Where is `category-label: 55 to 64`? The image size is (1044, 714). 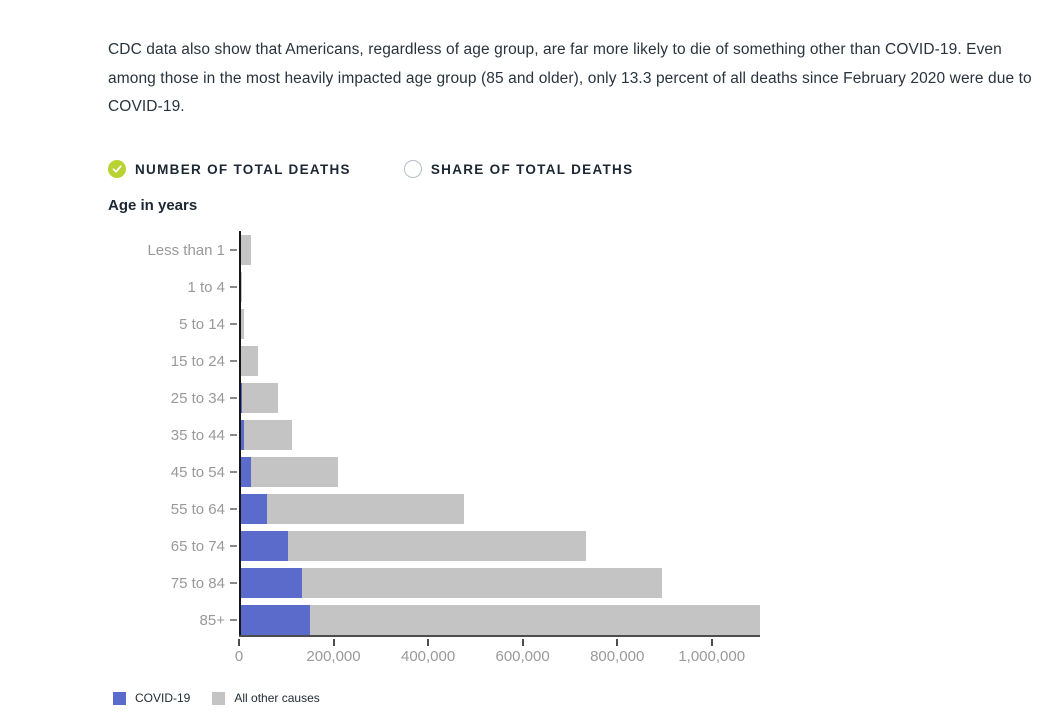 category-label: 55 to 64 is located at coordinates (197, 509).